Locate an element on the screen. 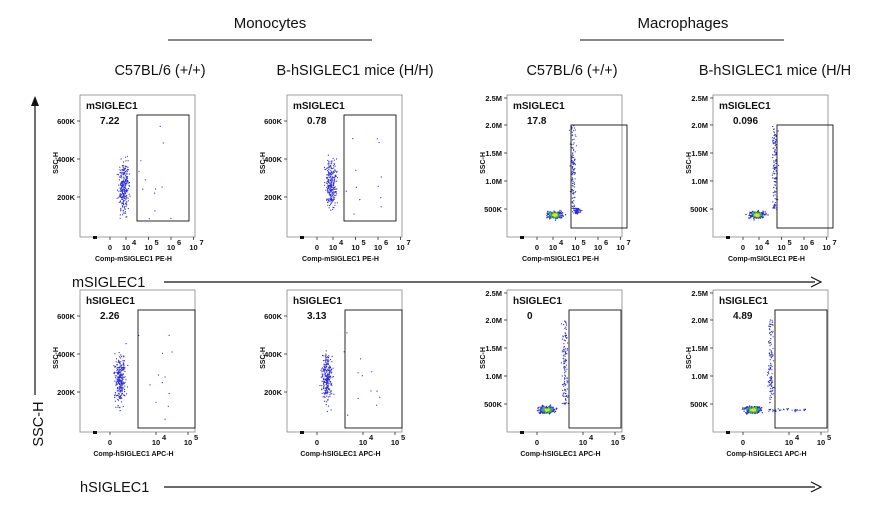  column-label-3: C57BL/6 (+/+) is located at coordinates (571, 71).